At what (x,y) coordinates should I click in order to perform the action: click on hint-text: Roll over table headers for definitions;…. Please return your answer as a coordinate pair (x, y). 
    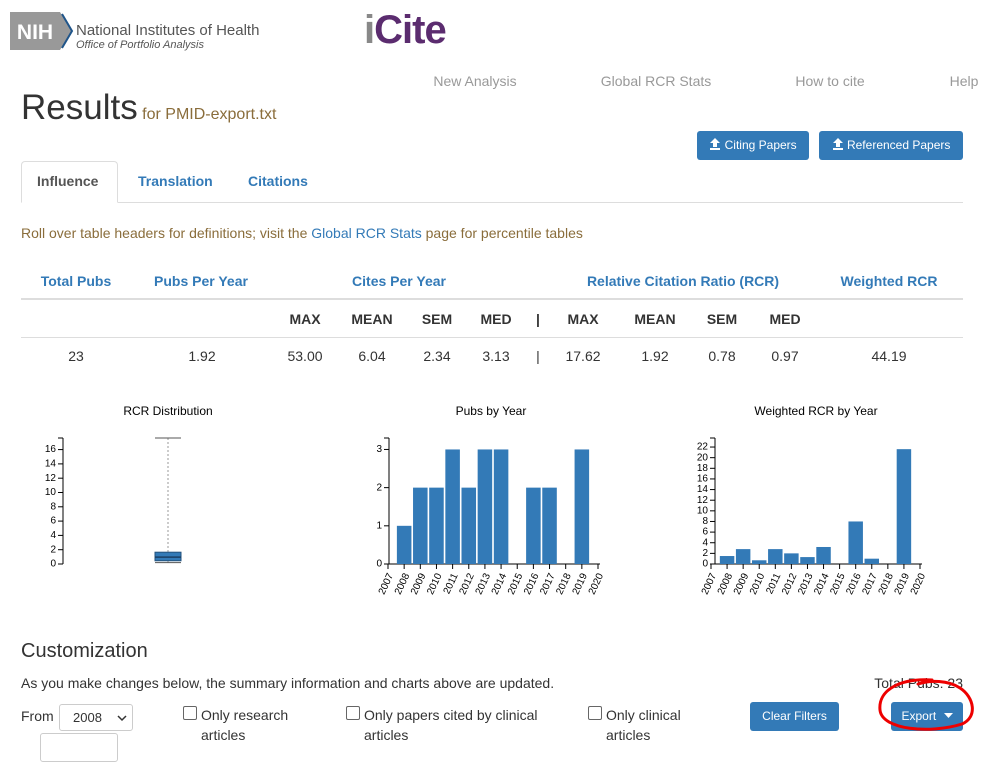
    Looking at the image, I should click on (166, 233).